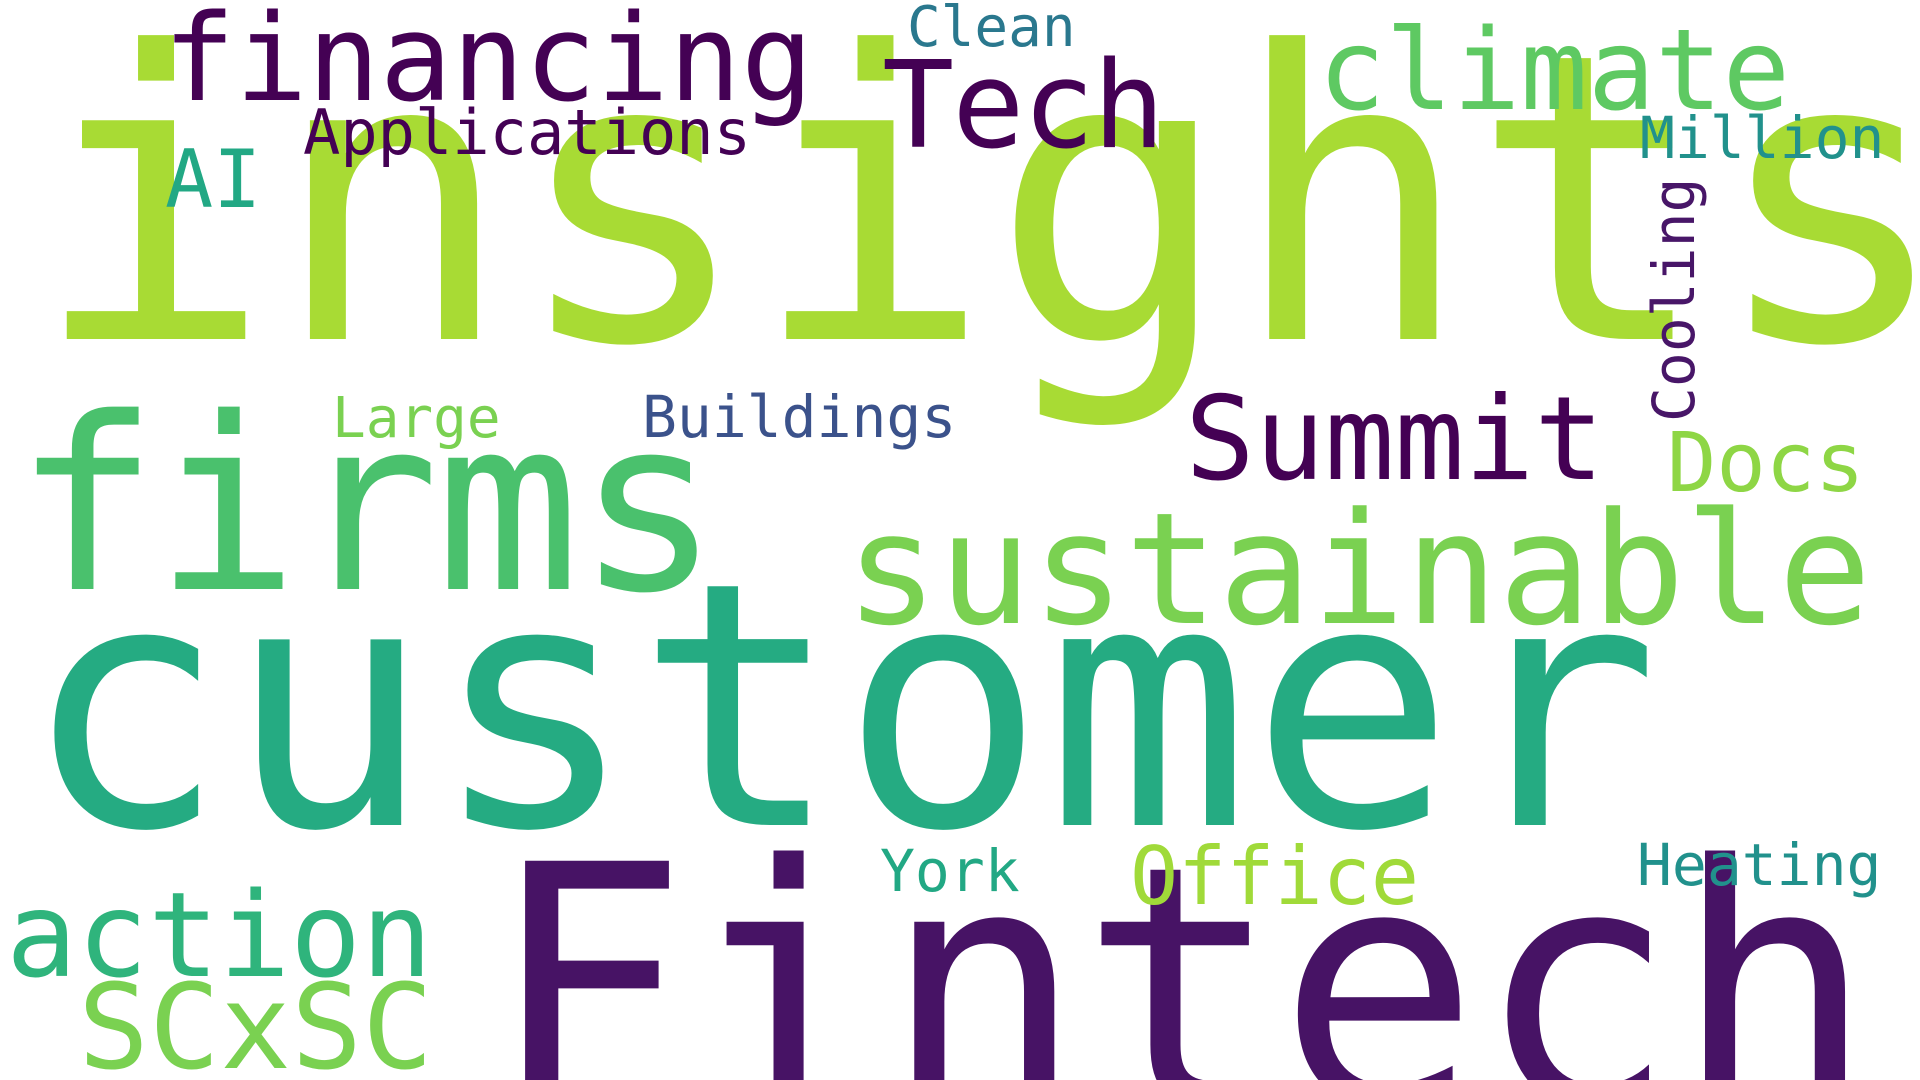 The height and width of the screenshot is (1080, 1920). Describe the element at coordinates (1358, 569) in the screenshot. I see `word-sustainable: sustainable` at that location.